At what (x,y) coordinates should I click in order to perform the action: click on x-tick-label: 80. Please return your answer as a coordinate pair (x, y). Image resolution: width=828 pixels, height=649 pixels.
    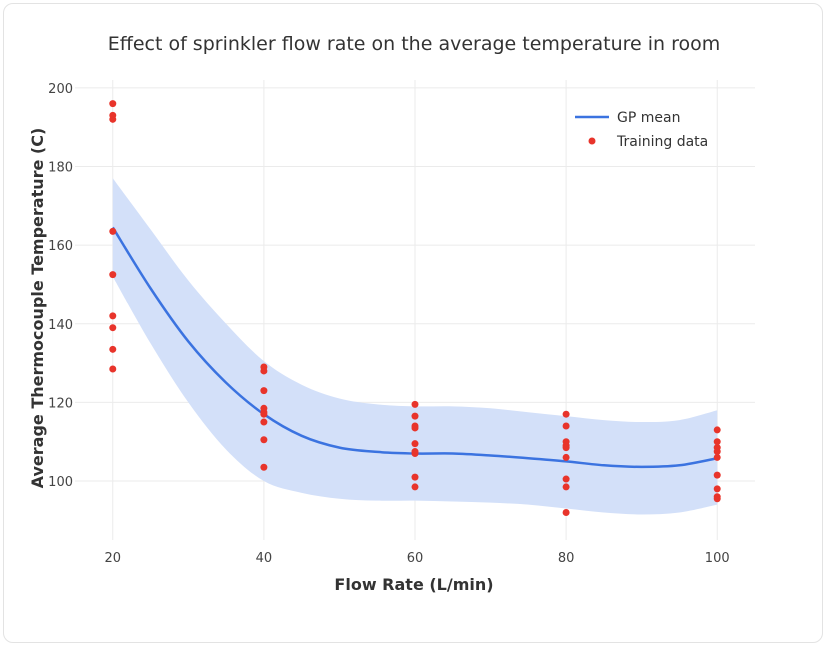
    Looking at the image, I should click on (566, 558).